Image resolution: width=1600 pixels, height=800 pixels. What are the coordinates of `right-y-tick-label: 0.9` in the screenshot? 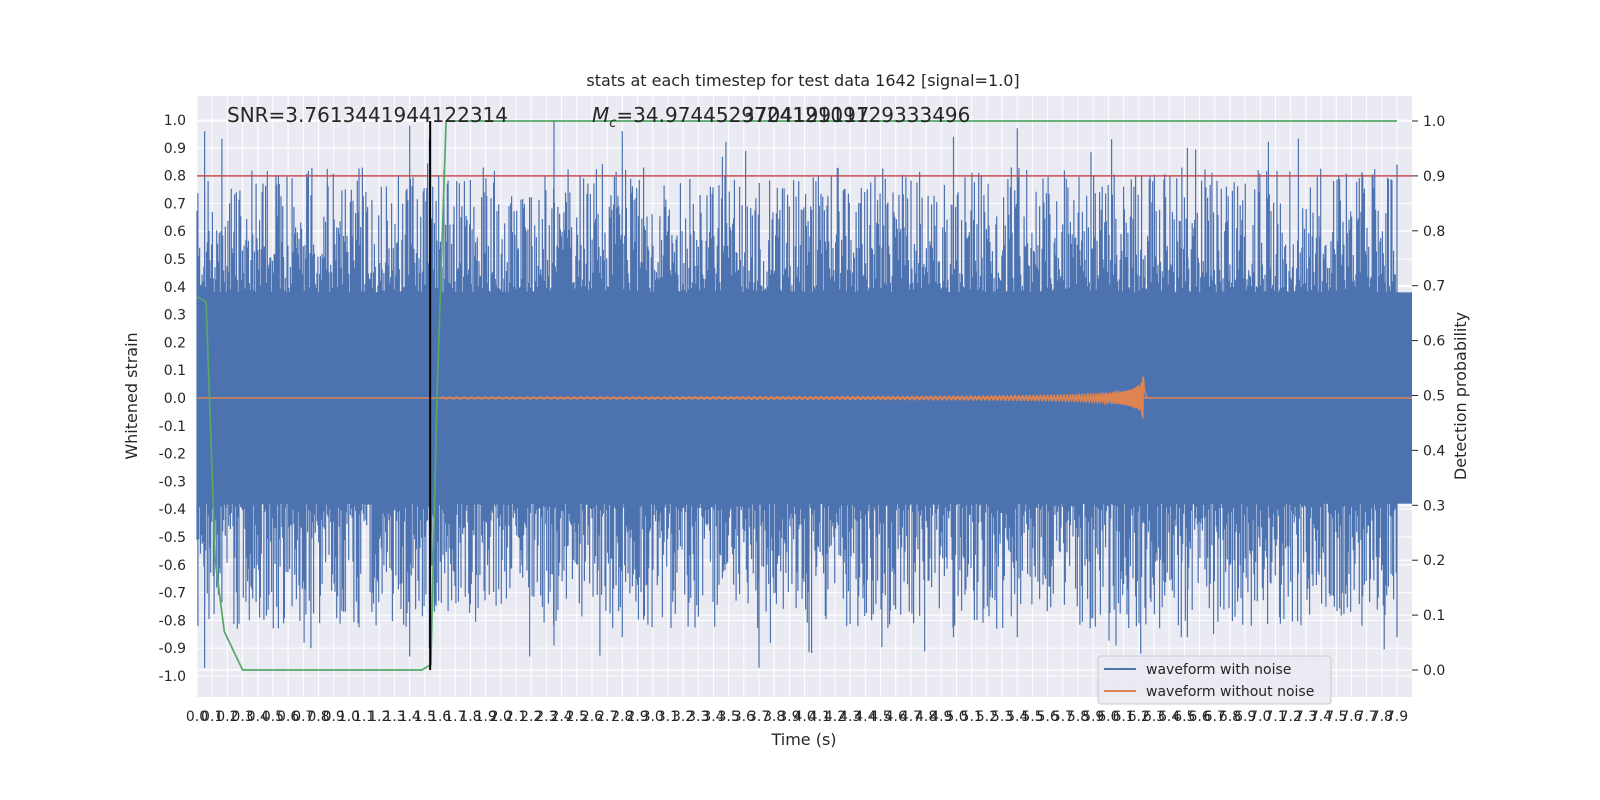 It's located at (1434, 177).